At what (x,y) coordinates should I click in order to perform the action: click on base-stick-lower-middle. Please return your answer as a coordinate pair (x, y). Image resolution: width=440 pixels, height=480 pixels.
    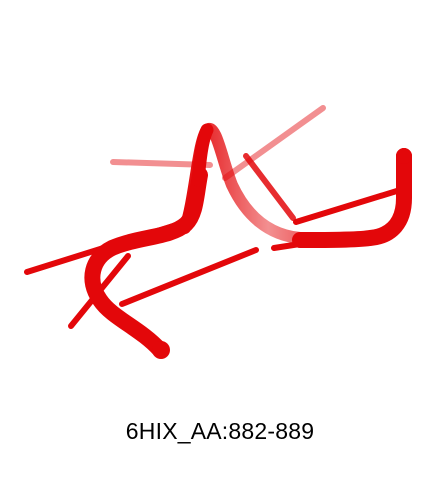
    Looking at the image, I should click on (189, 277).